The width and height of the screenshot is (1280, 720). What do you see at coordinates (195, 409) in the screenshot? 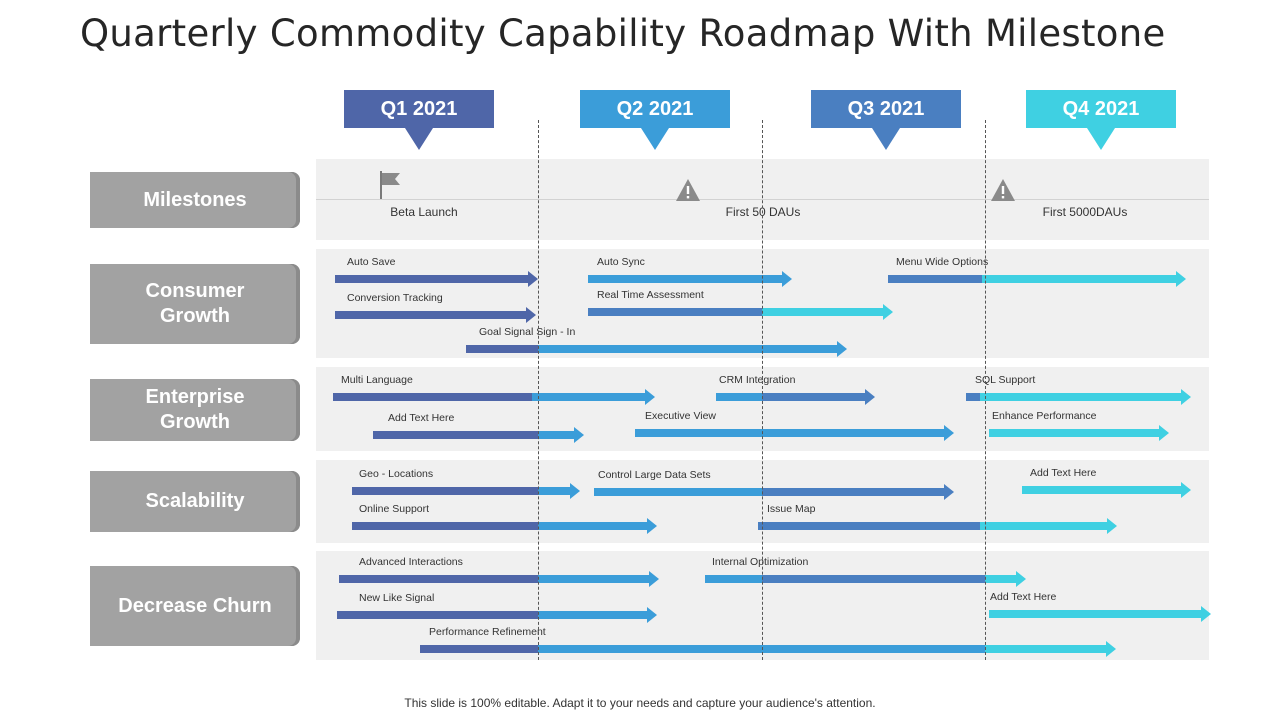
I see `row-label-text: Enterprise Growth` at bounding box center [195, 409].